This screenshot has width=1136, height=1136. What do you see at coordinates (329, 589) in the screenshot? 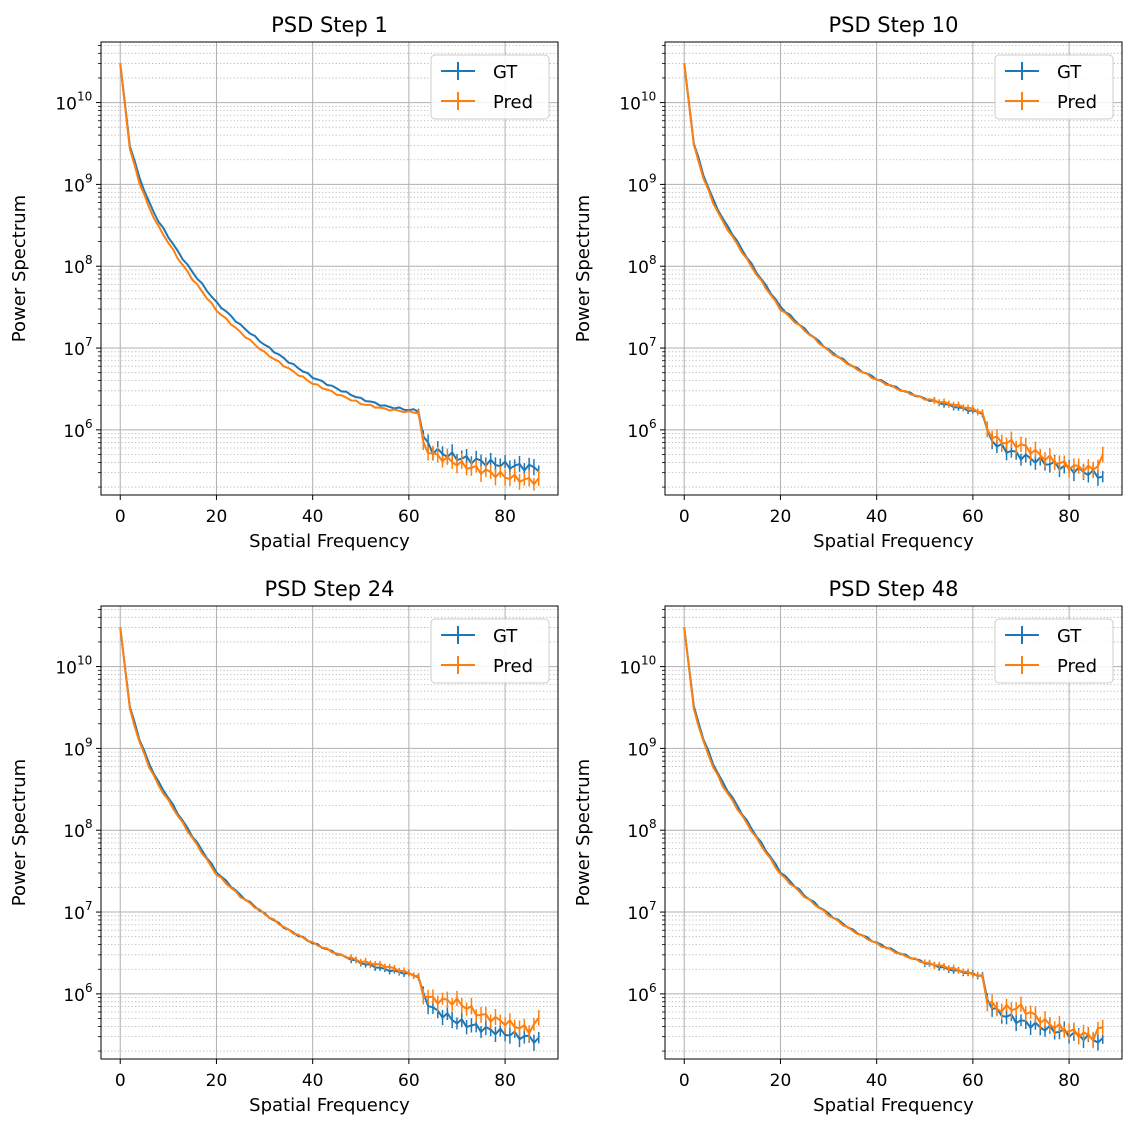
I see `chart-title: PSD Step 24` at bounding box center [329, 589].